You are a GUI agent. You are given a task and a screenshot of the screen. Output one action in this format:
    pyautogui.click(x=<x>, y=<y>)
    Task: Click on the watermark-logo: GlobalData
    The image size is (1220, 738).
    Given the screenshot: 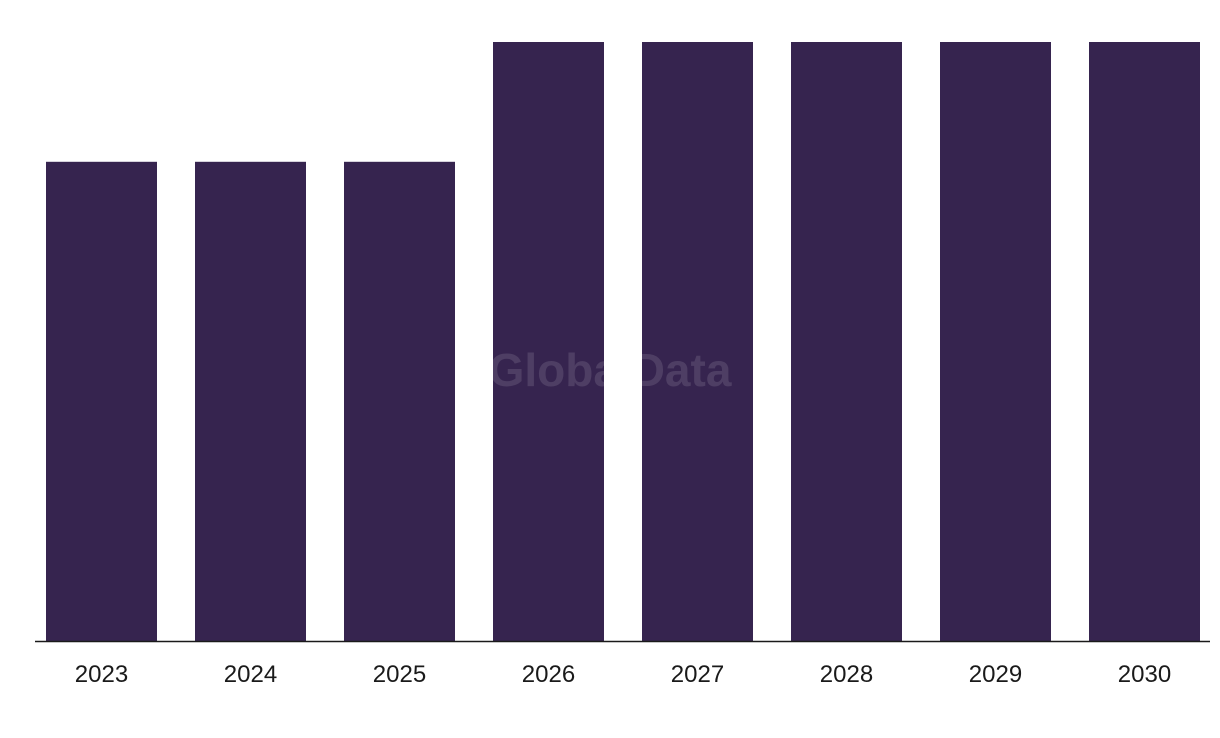 What is the action you would take?
    pyautogui.click(x=610, y=370)
    